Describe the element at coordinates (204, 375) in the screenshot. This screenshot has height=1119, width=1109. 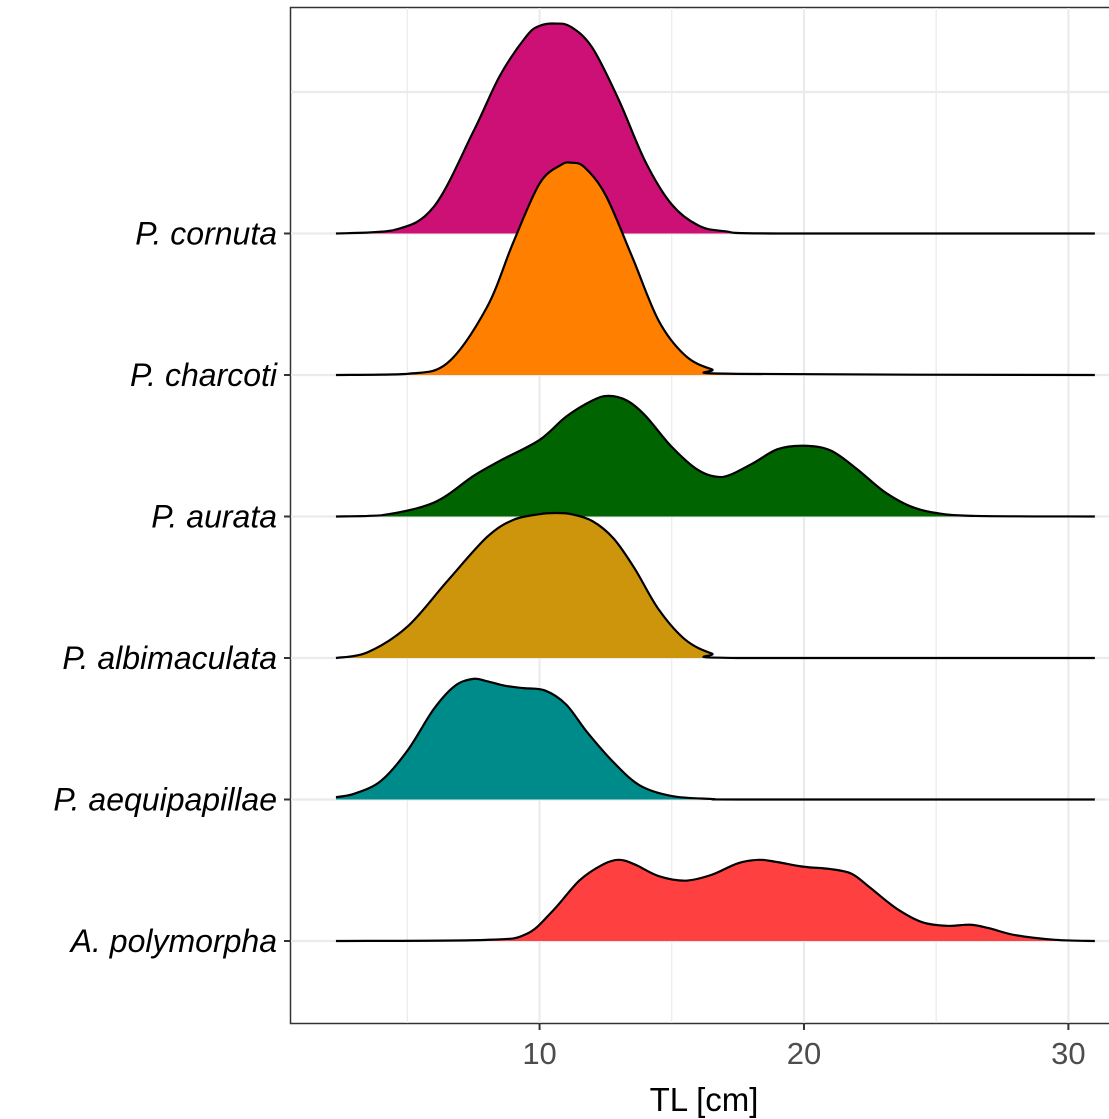
I see `category-label: P. charcoti` at that location.